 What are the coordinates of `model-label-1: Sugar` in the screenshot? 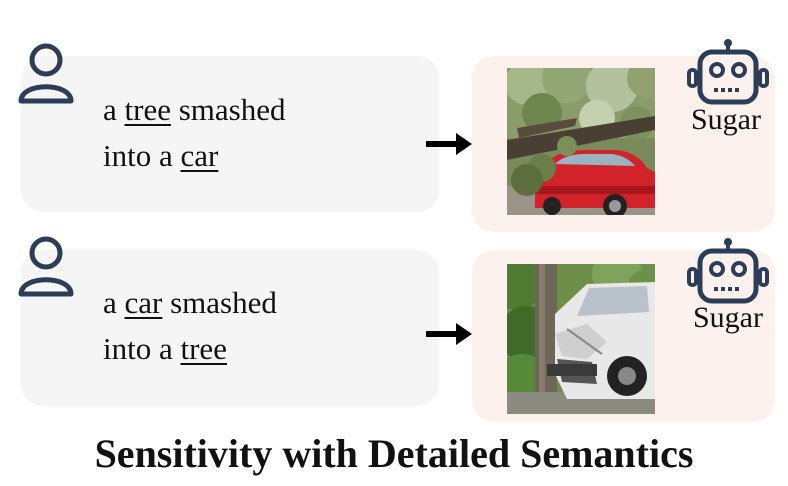 It's located at (726, 119).